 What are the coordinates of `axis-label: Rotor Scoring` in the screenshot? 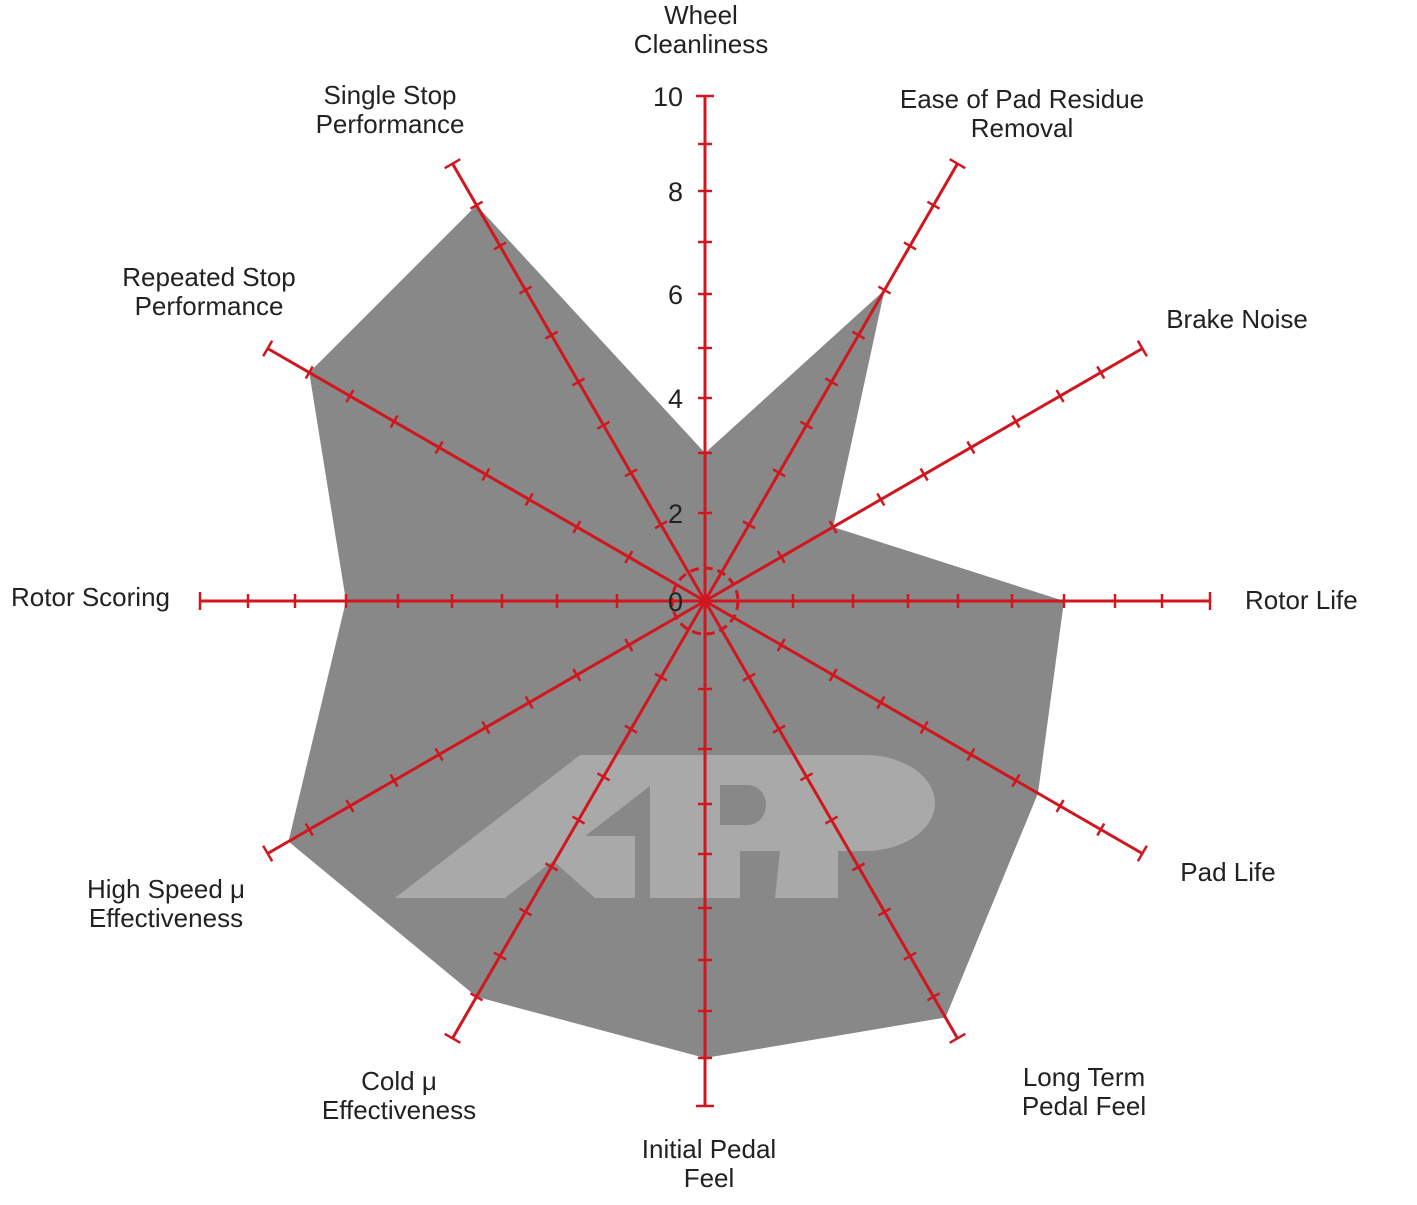 It's located at (90, 597).